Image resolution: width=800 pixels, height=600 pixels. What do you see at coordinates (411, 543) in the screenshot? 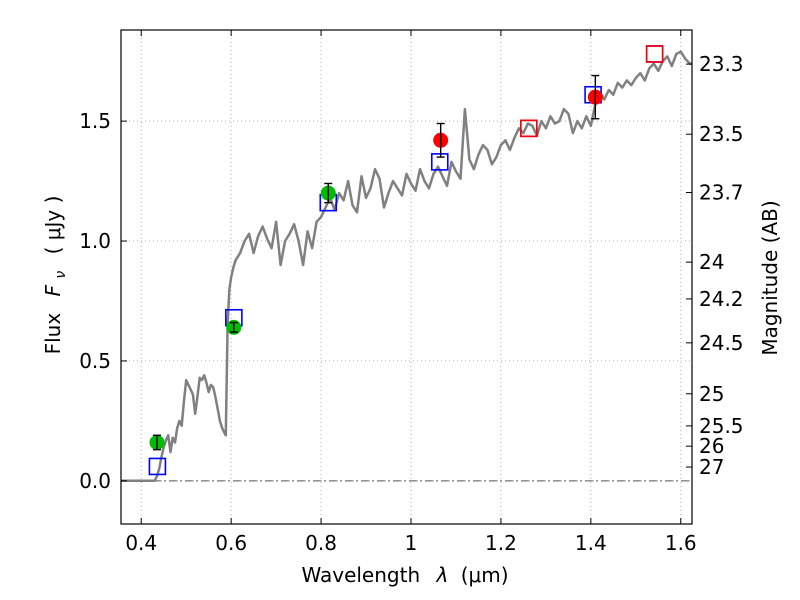
I see `x-tick-label: 1` at bounding box center [411, 543].